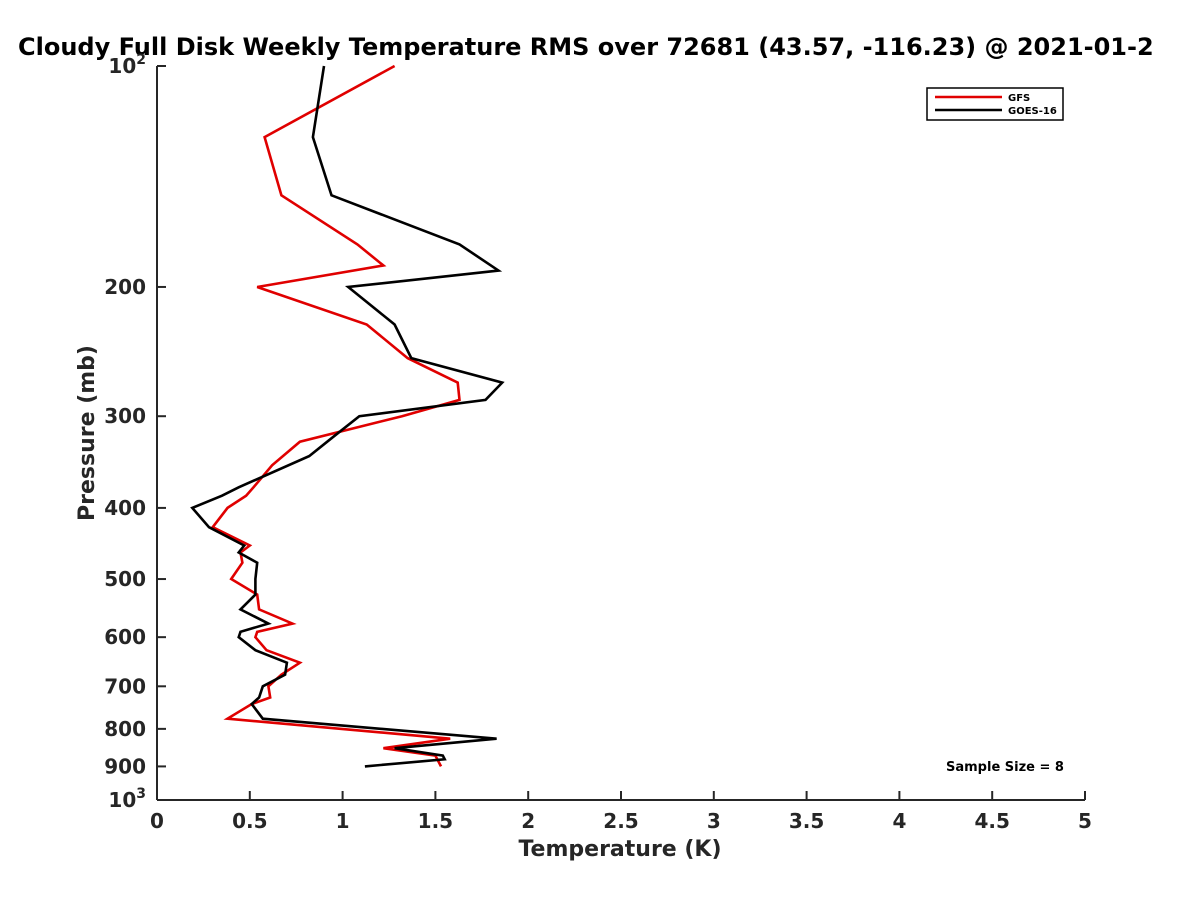 The image size is (1200, 900). Describe the element at coordinates (899, 821) in the screenshot. I see `x-tick-label: 4` at that location.